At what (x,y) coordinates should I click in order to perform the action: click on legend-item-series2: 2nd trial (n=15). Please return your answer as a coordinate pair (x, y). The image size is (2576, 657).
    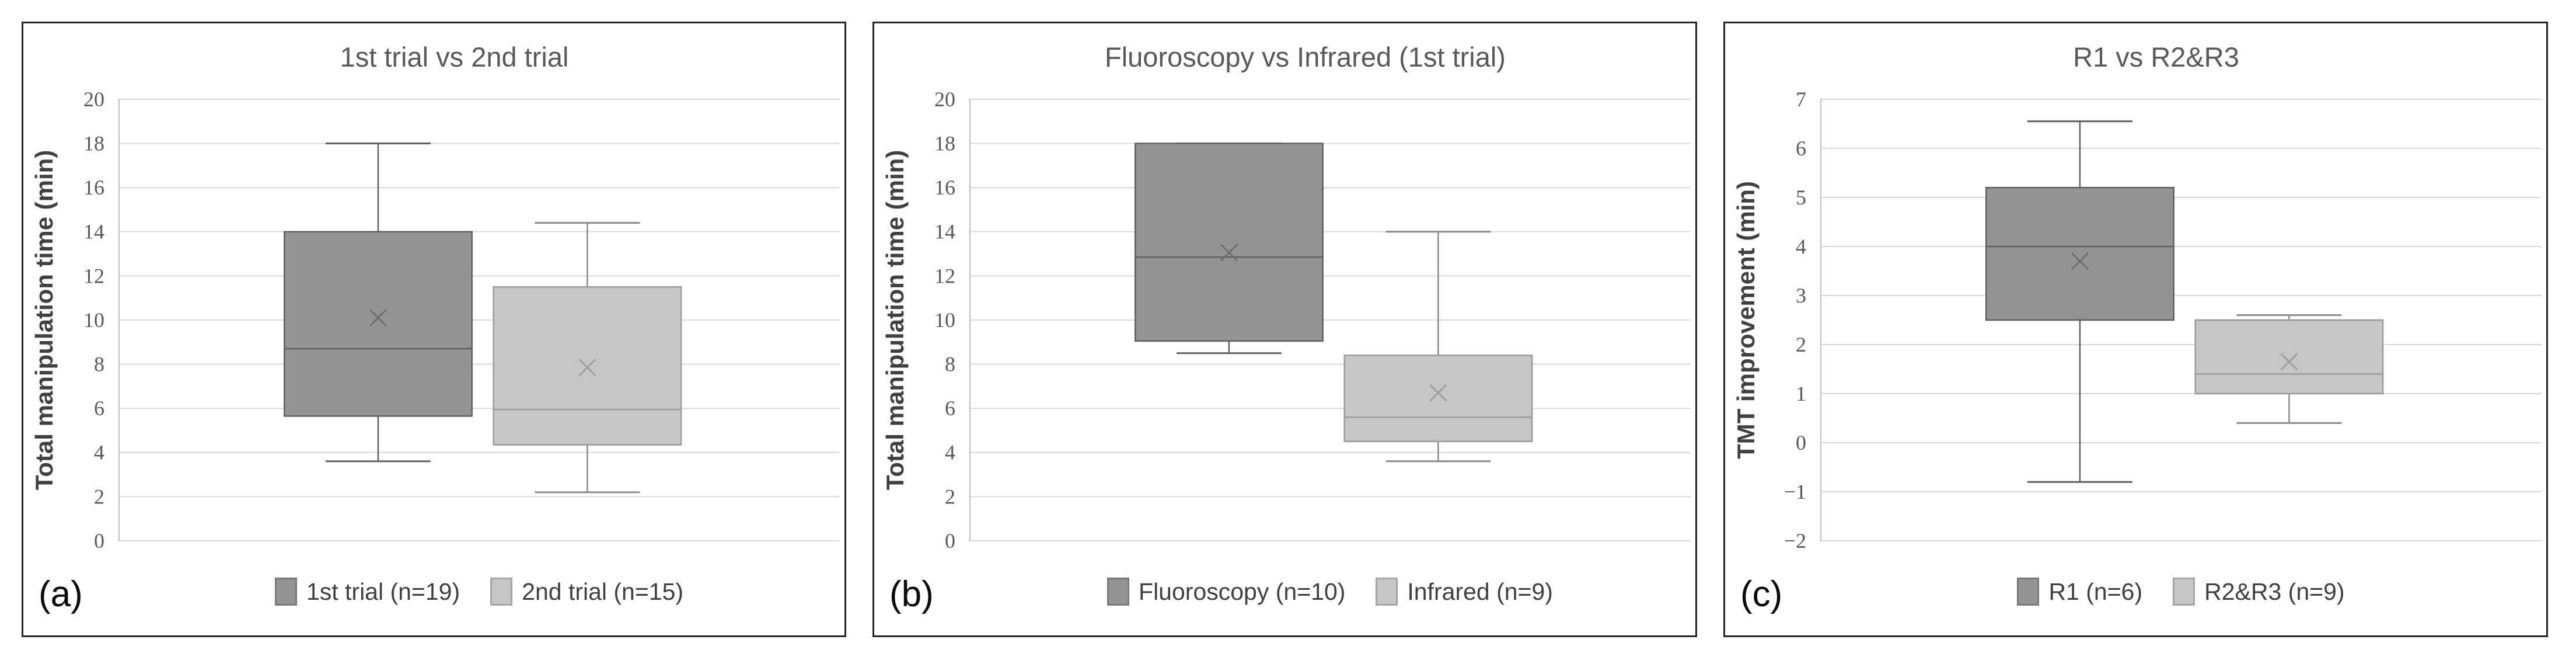
    Looking at the image, I should click on (586, 592).